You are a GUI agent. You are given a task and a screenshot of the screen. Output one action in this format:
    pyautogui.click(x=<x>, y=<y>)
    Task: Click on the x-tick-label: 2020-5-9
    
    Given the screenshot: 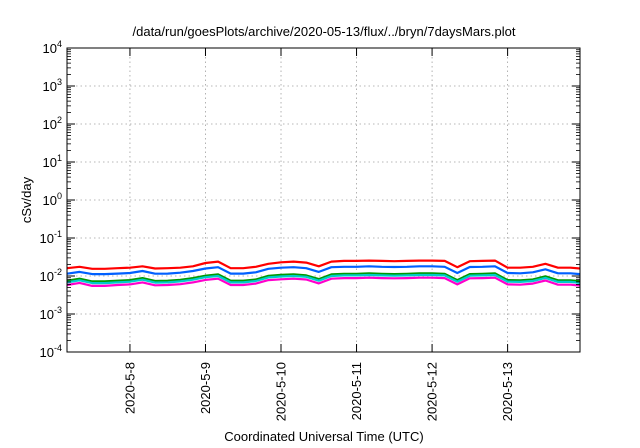 What is the action you would take?
    pyautogui.click(x=205, y=388)
    